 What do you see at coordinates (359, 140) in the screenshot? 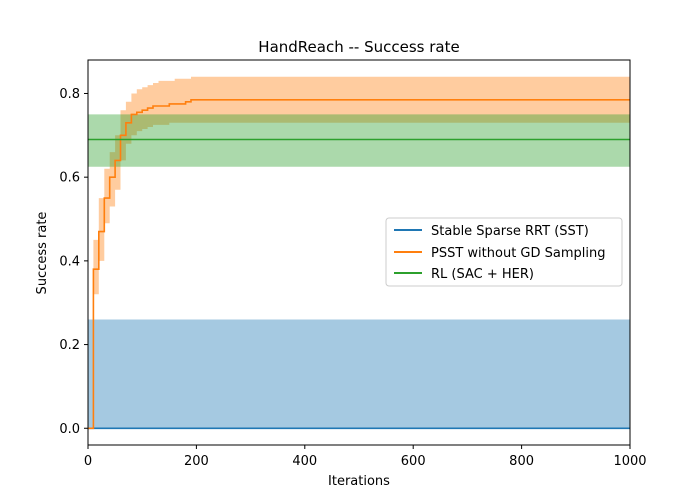
I see `band-rl` at bounding box center [359, 140].